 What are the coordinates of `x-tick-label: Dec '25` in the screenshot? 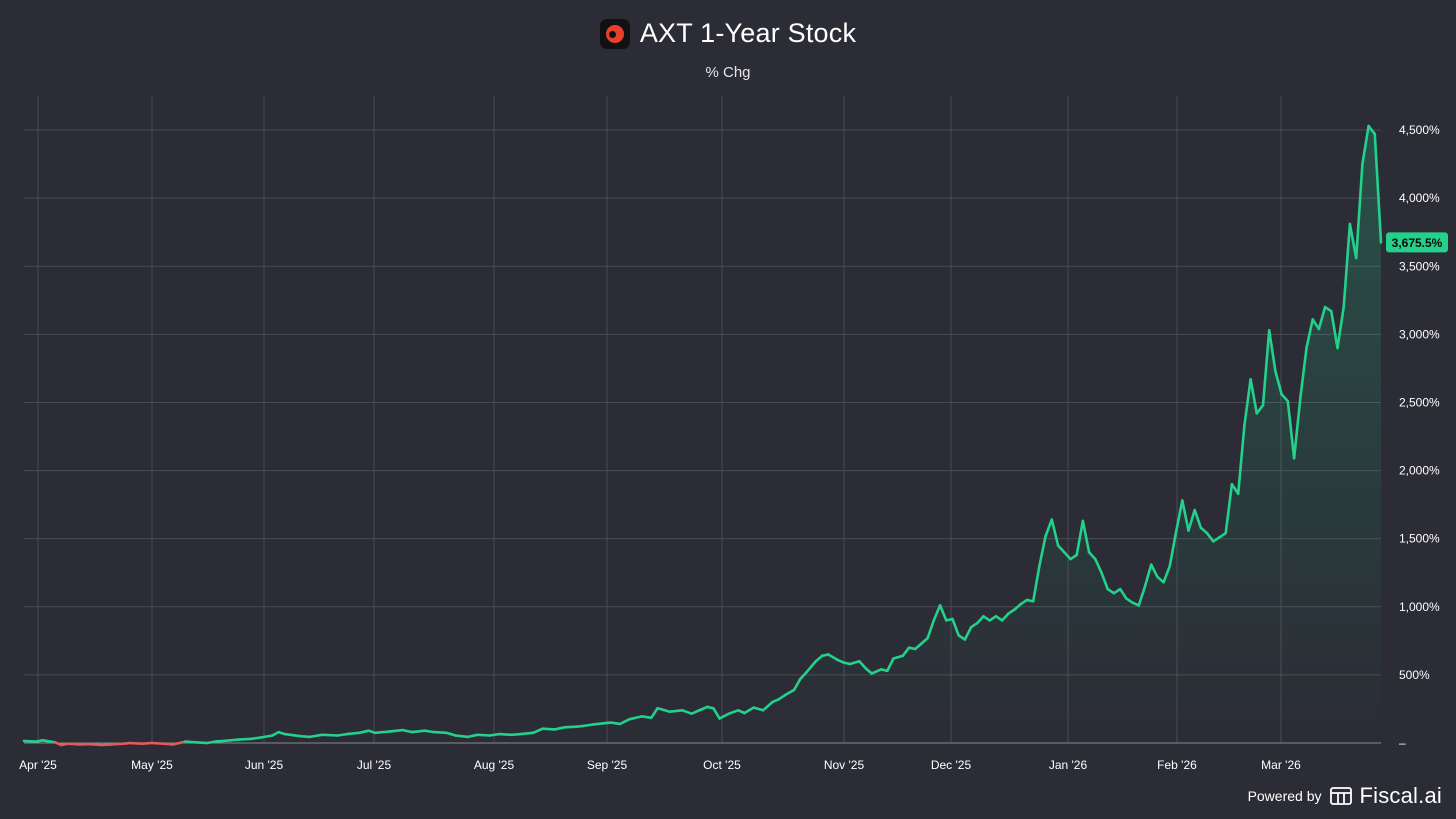 It's located at (951, 765).